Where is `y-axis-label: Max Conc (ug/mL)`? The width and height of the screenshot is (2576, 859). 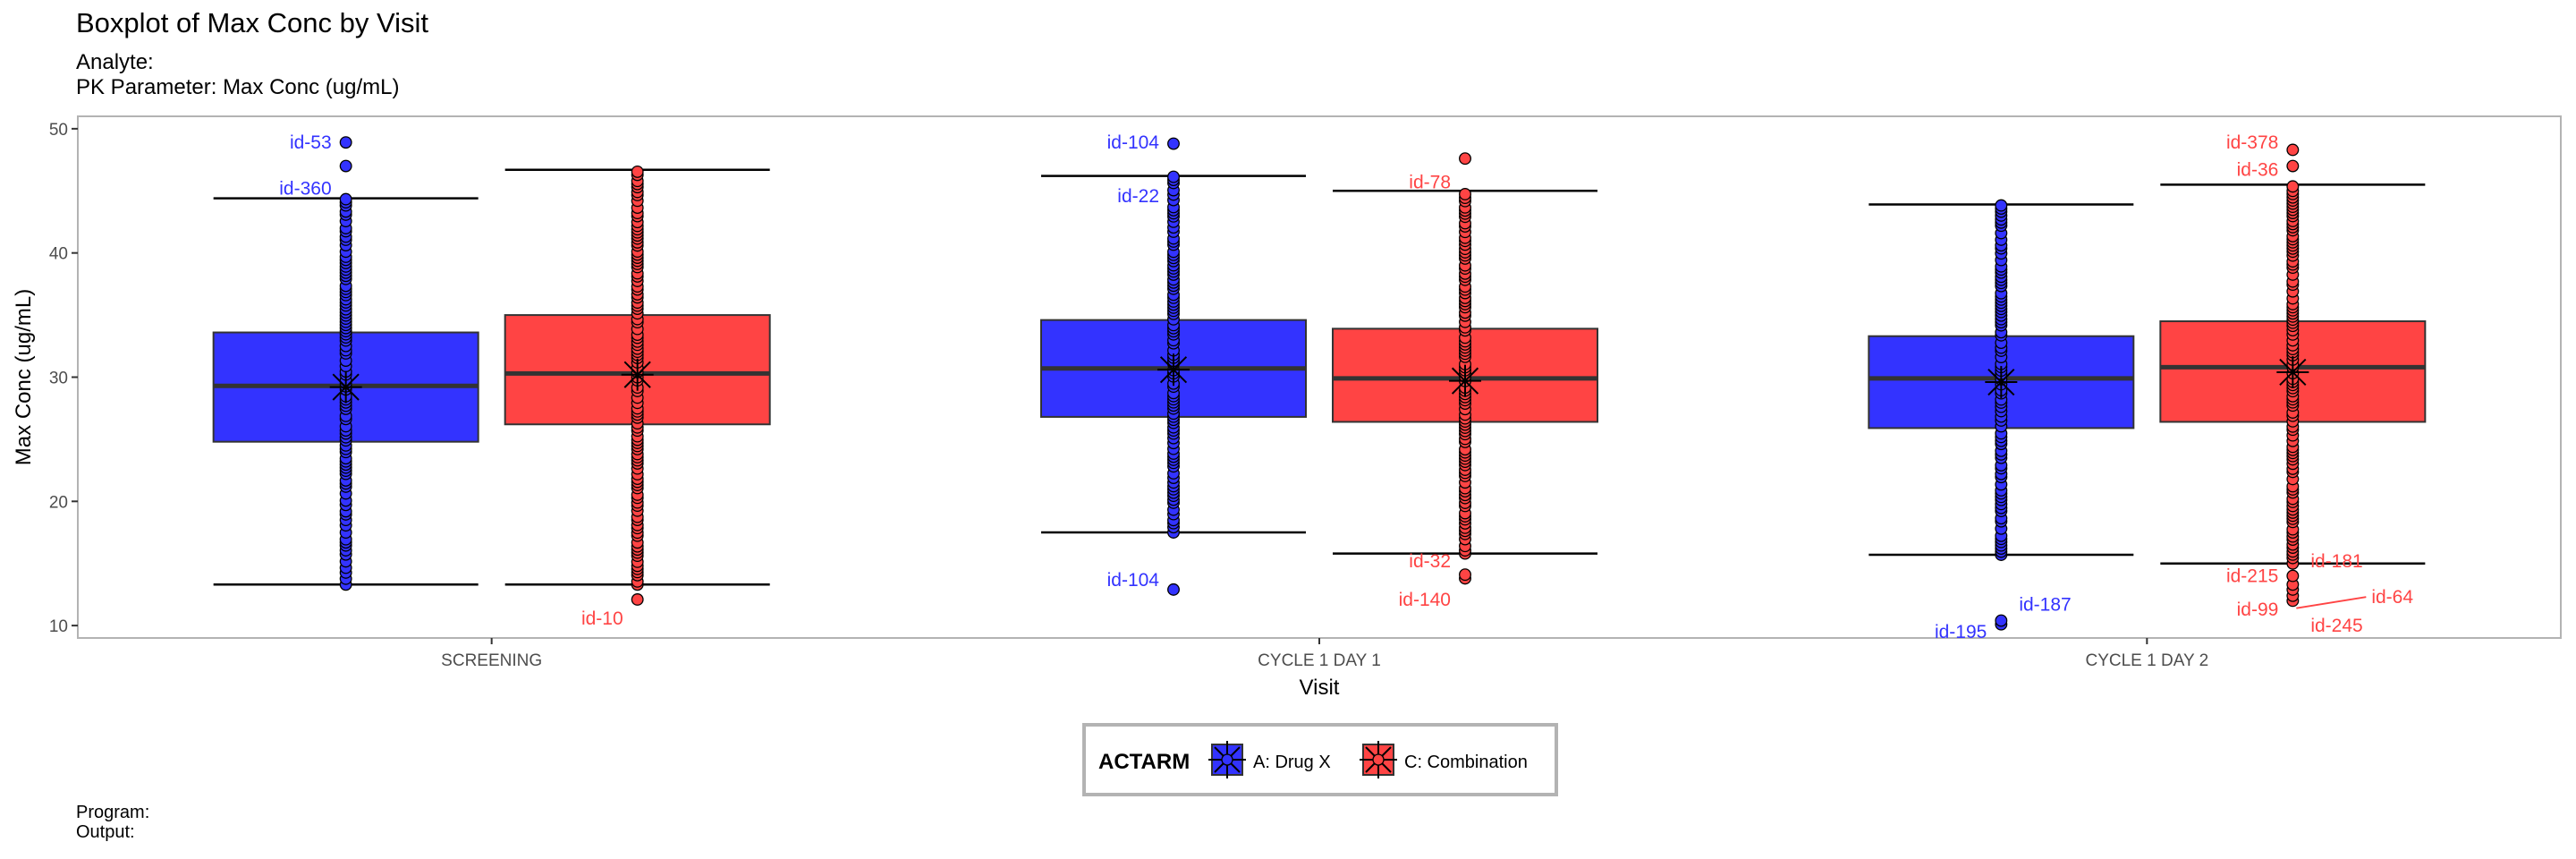 y-axis-label: Max Conc (ug/mL) is located at coordinates (24, 377).